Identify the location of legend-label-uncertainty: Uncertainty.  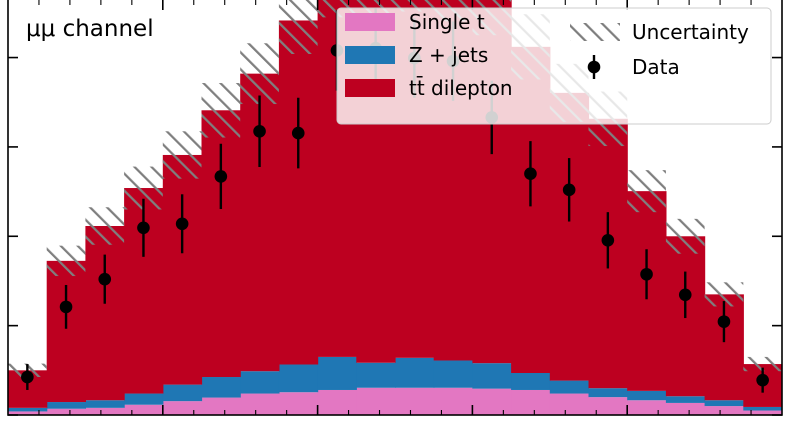
(690, 32).